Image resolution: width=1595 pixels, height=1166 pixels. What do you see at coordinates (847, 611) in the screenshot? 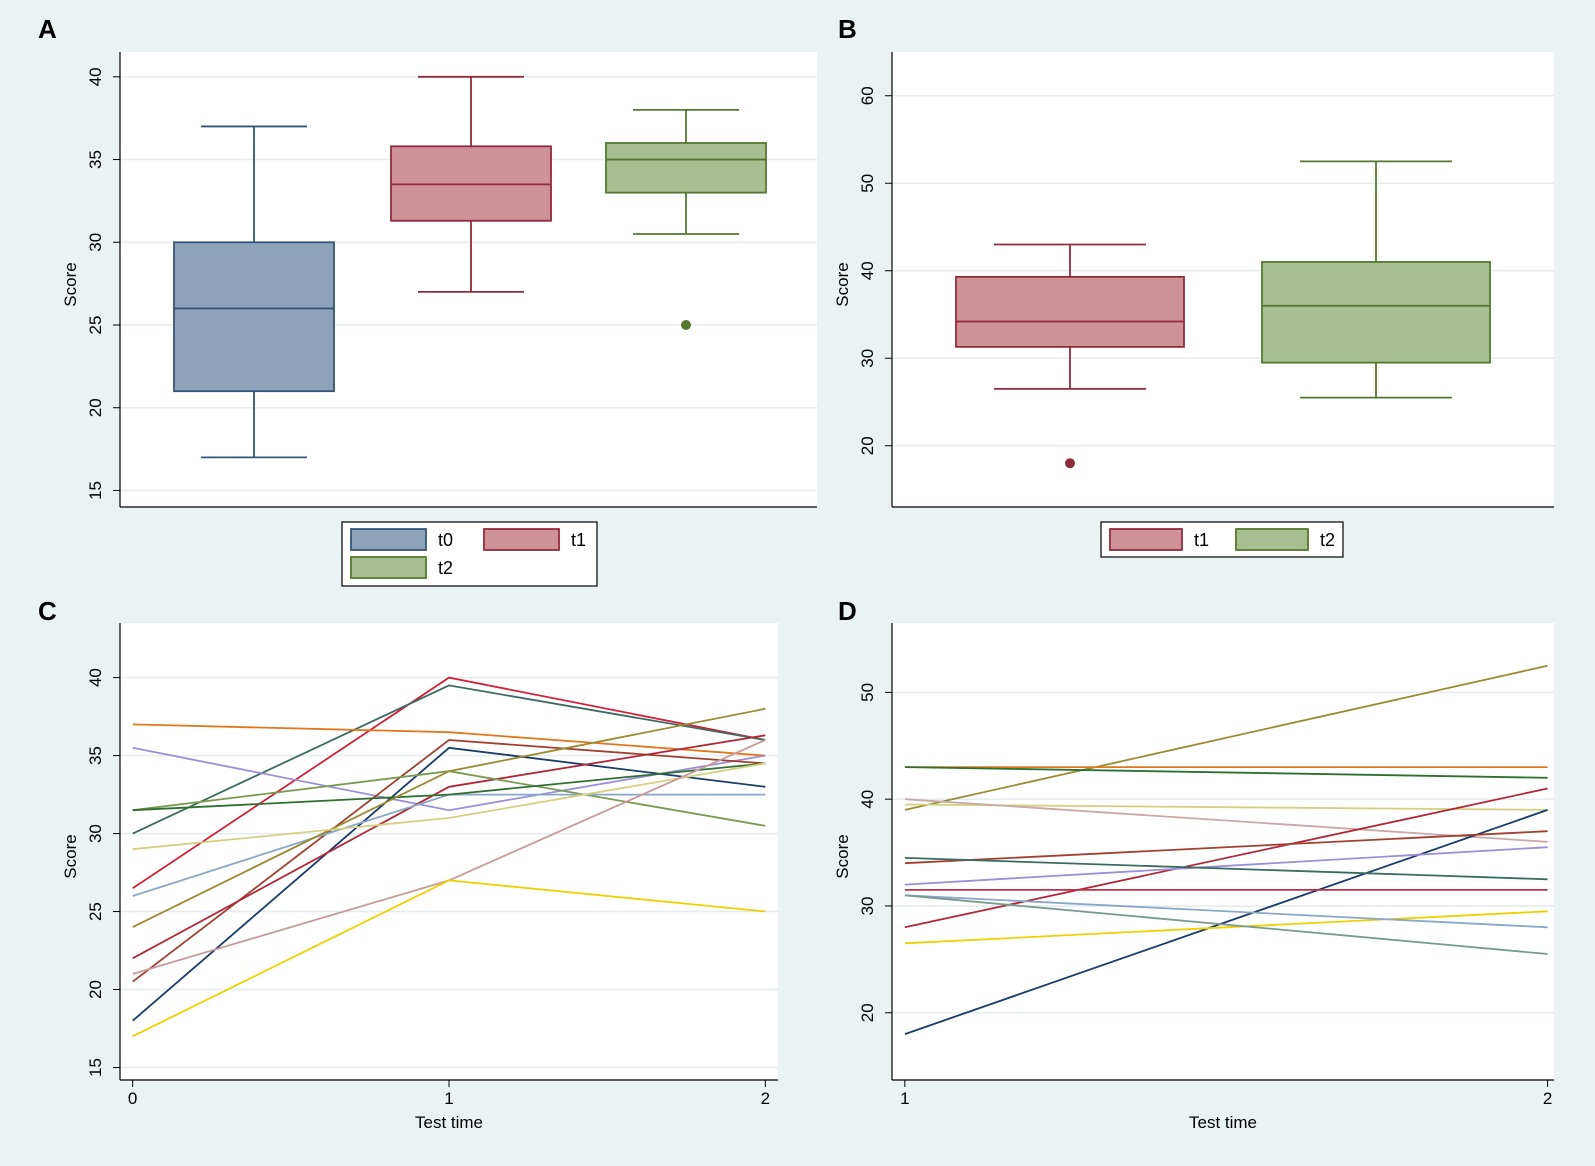
I see `panel-label-d: D` at bounding box center [847, 611].